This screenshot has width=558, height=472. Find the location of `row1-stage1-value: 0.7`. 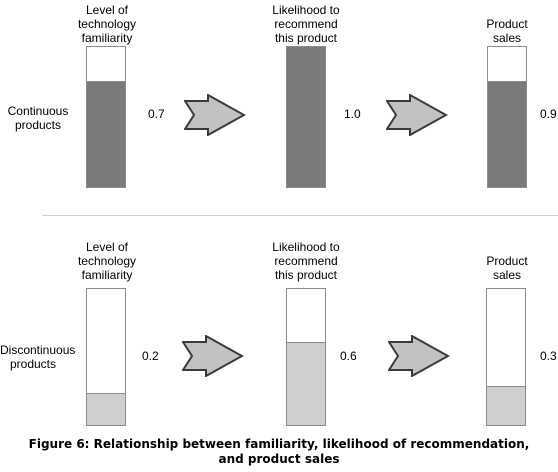

row1-stage1-value: 0.7 is located at coordinates (156, 114).